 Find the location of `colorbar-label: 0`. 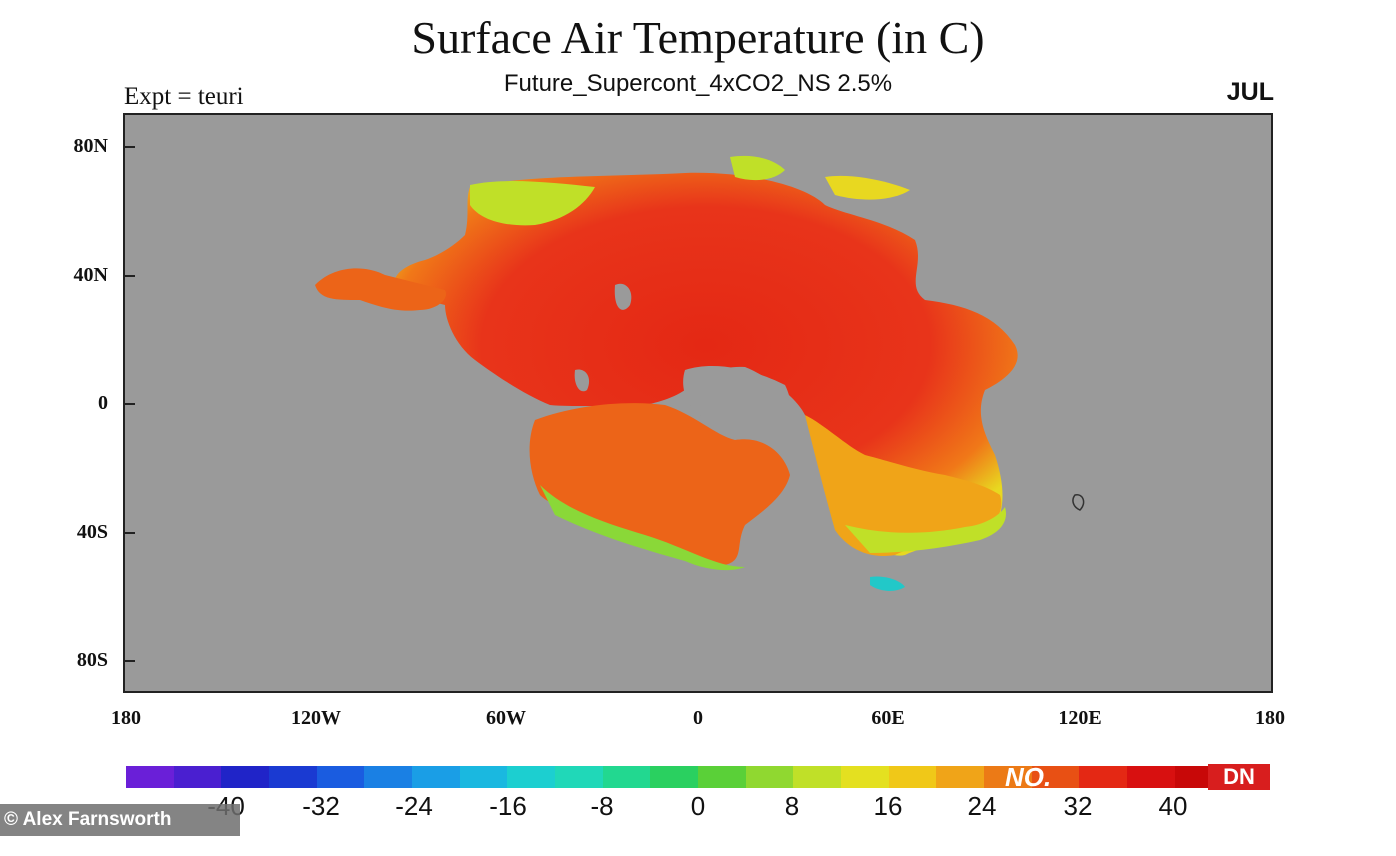

colorbar-label: 0 is located at coordinates (698, 806).